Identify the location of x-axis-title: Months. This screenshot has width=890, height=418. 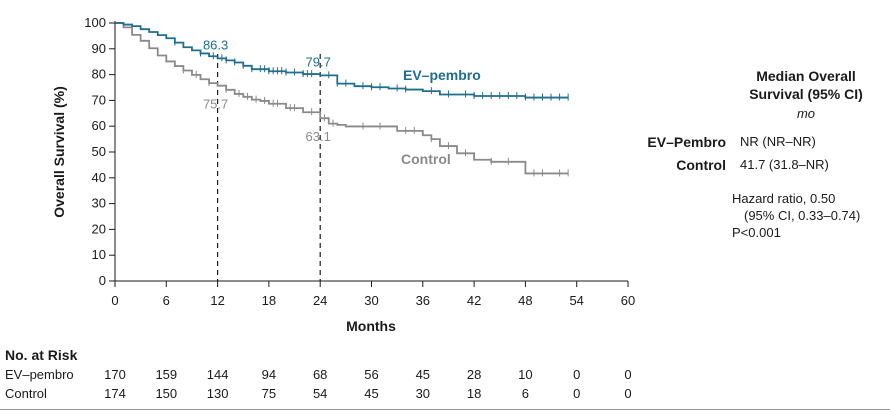
(371, 326).